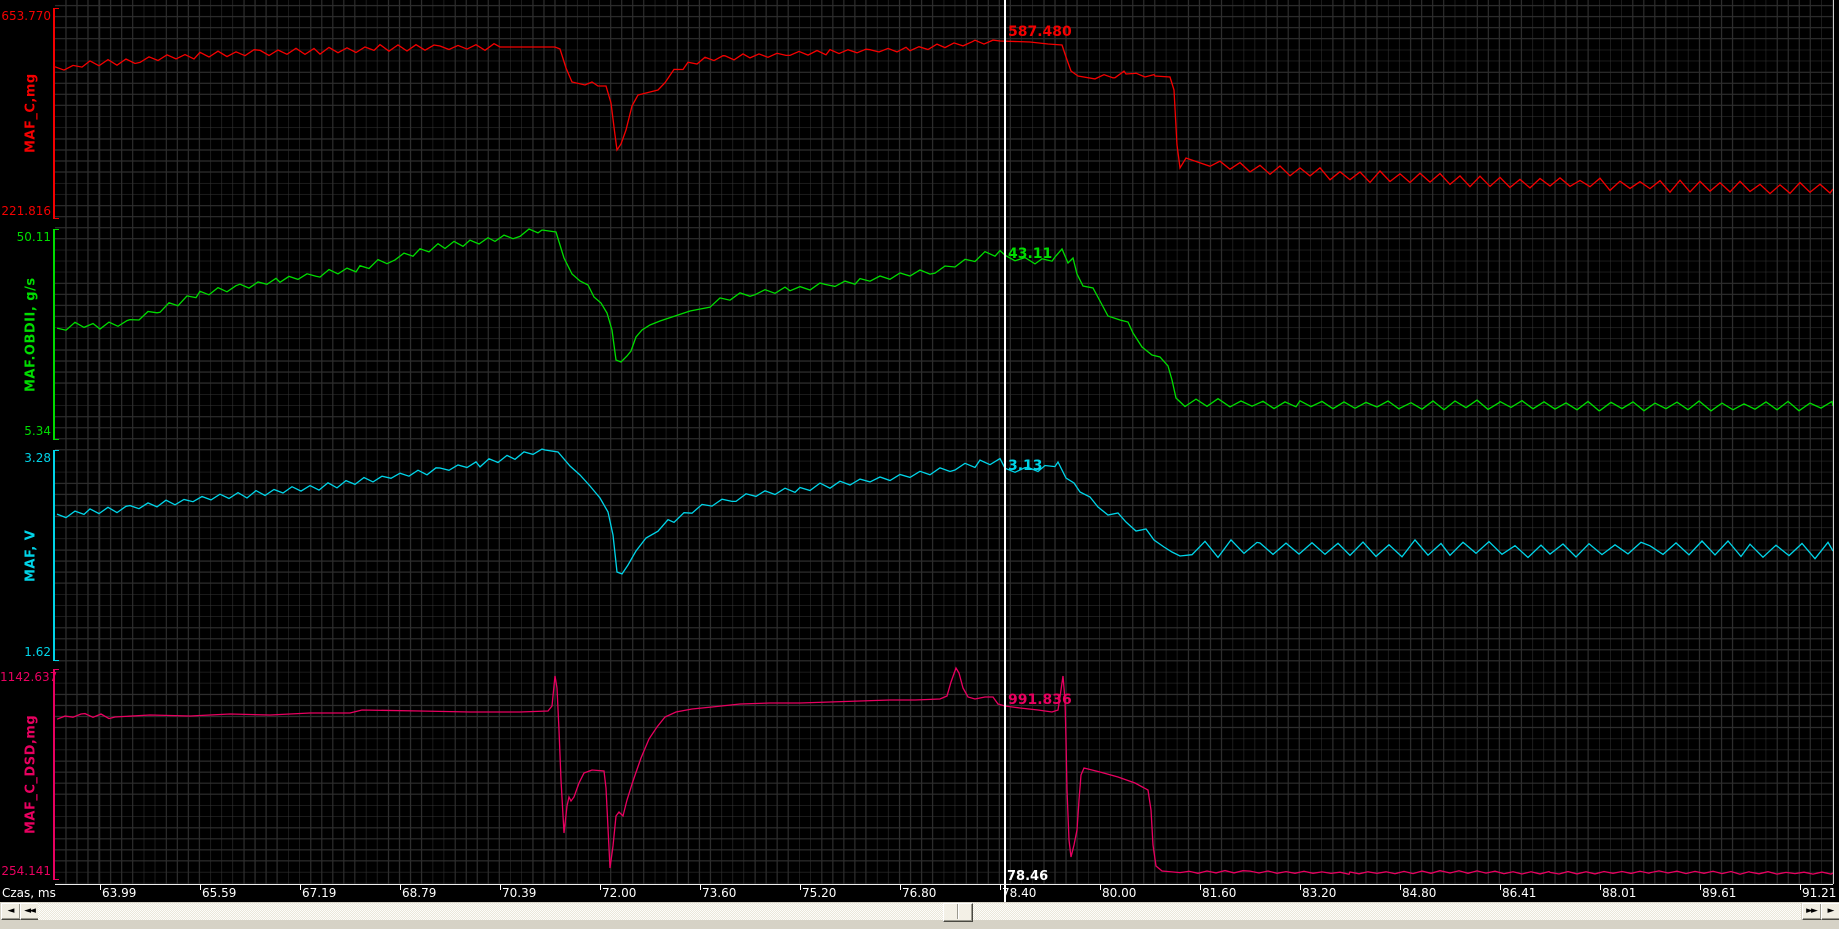  What do you see at coordinates (37, 431) in the screenshot?
I see `axis-min-maf-obdii: 5.34` at bounding box center [37, 431].